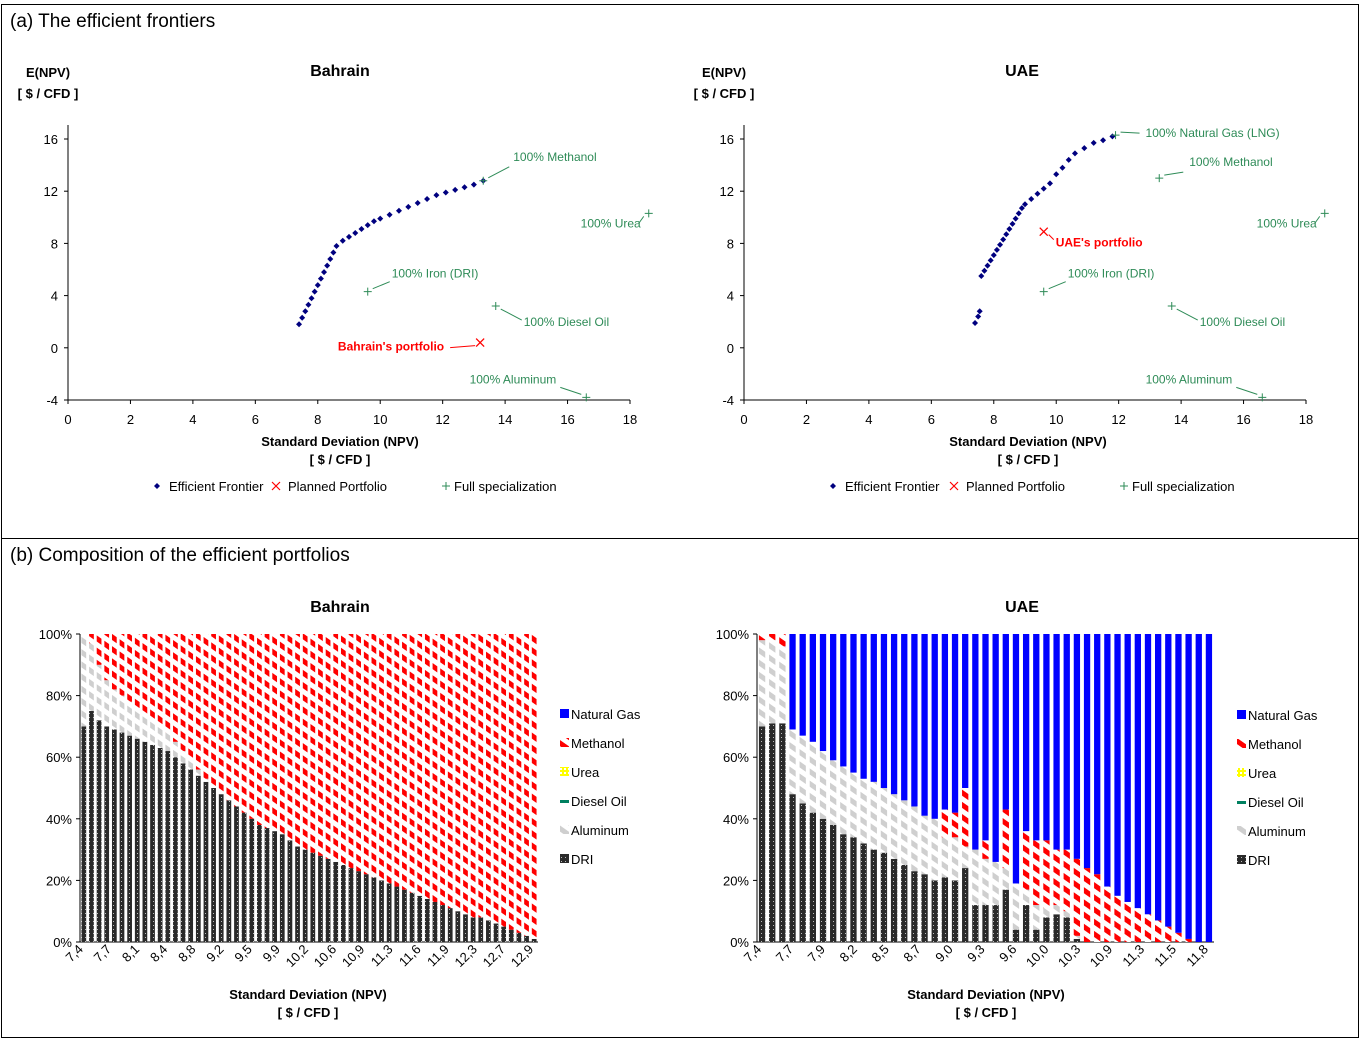  What do you see at coordinates (1241, 830) in the screenshot?
I see `legend-swatch-aluminum` at bounding box center [1241, 830].